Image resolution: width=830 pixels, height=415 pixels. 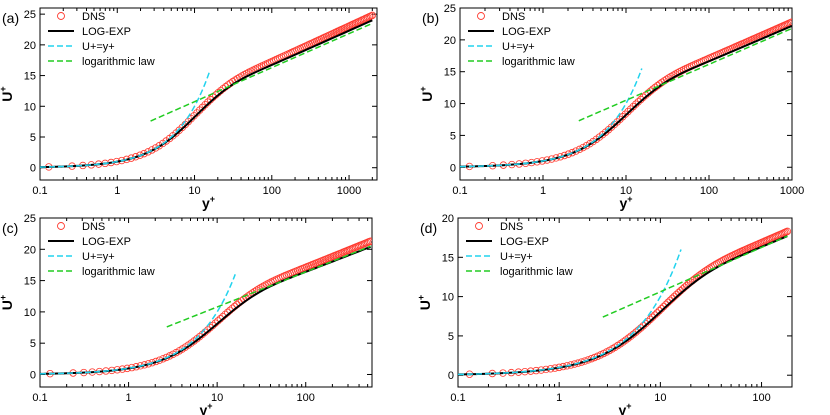 I want to click on panel-label: (d), so click(x=428, y=228).